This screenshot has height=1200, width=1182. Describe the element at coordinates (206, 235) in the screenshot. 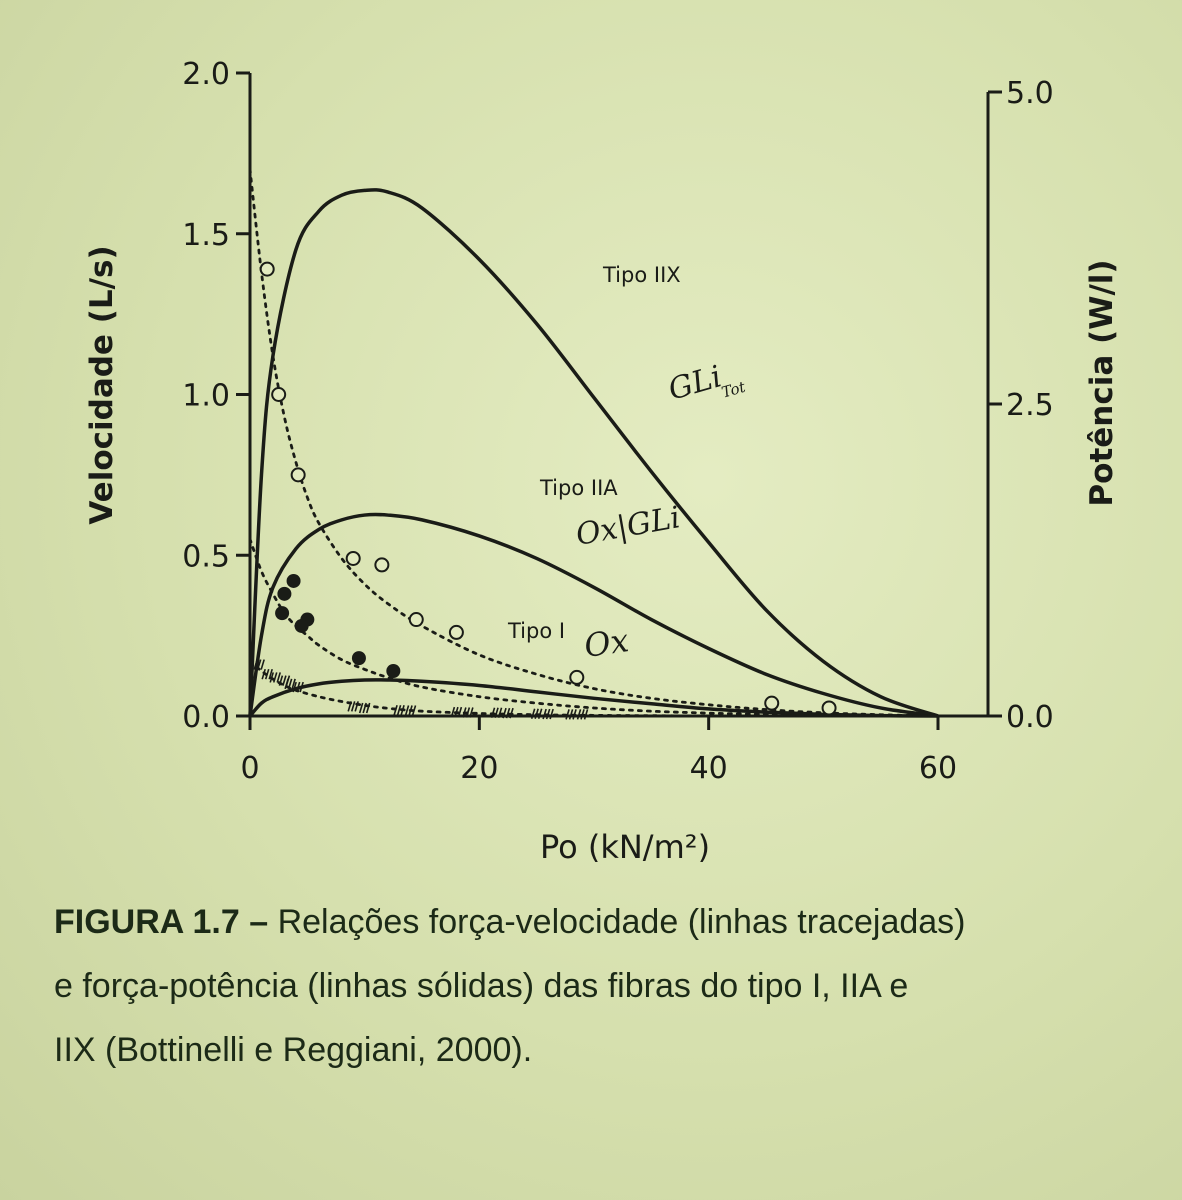

I see `left-y-tick-label: 1.5` at that location.